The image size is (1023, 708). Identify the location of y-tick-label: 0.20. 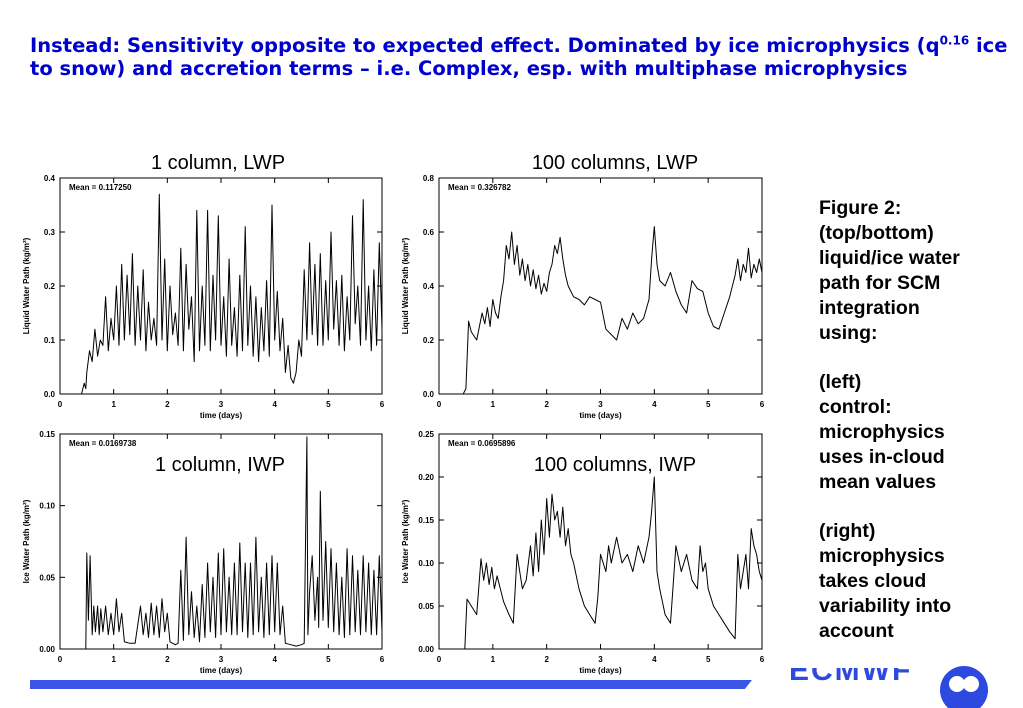
(426, 477).